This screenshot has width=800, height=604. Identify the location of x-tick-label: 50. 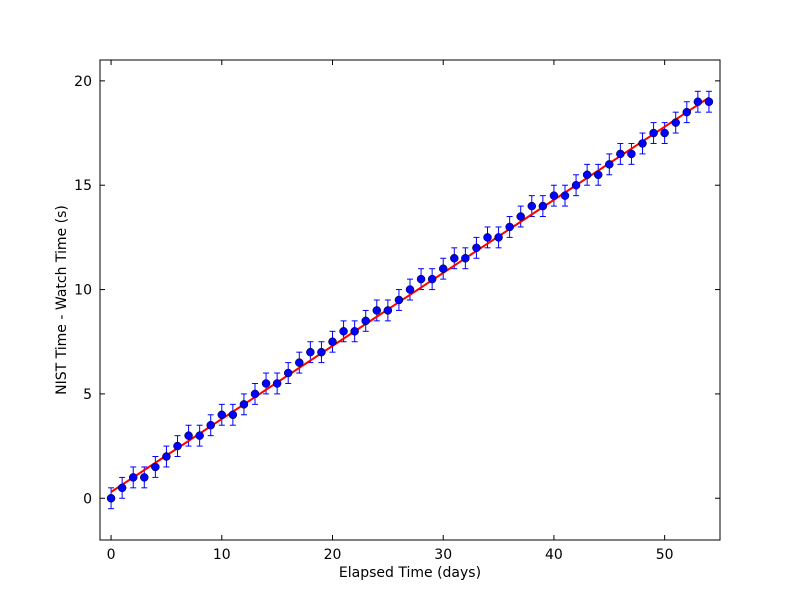
(665, 555).